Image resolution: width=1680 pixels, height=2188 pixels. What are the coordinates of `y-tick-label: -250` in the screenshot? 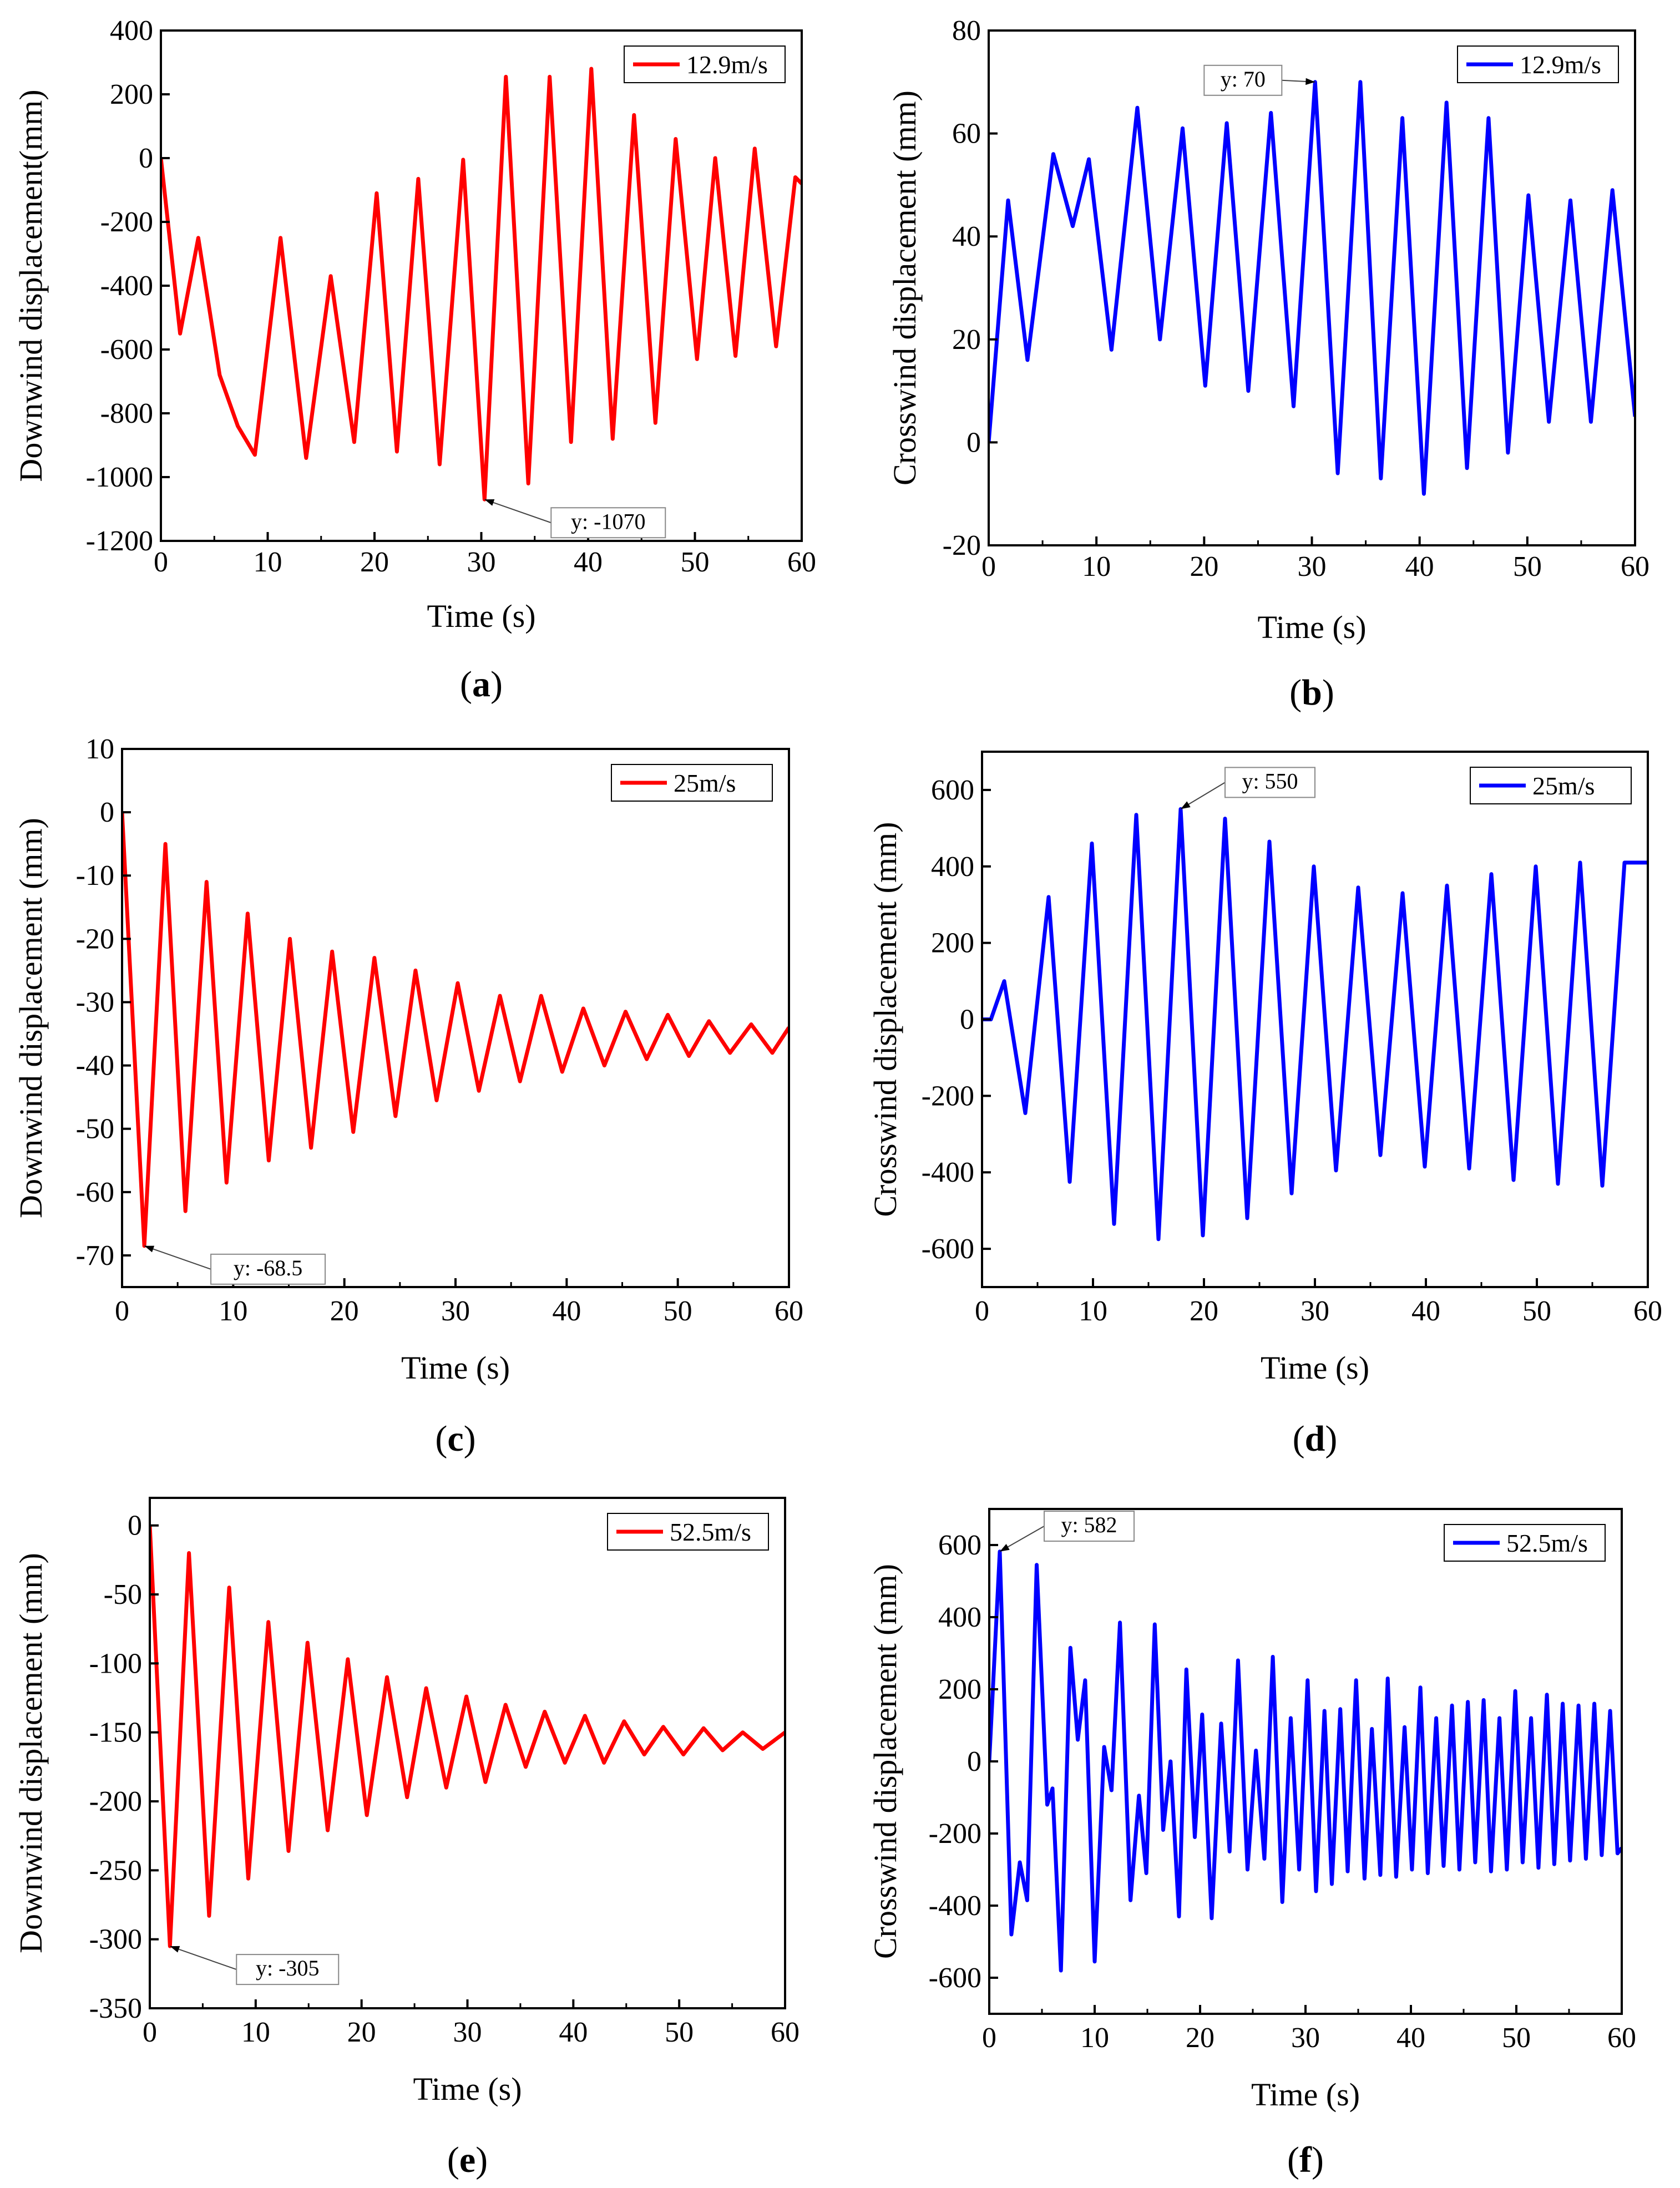 It's located at (115, 1870).